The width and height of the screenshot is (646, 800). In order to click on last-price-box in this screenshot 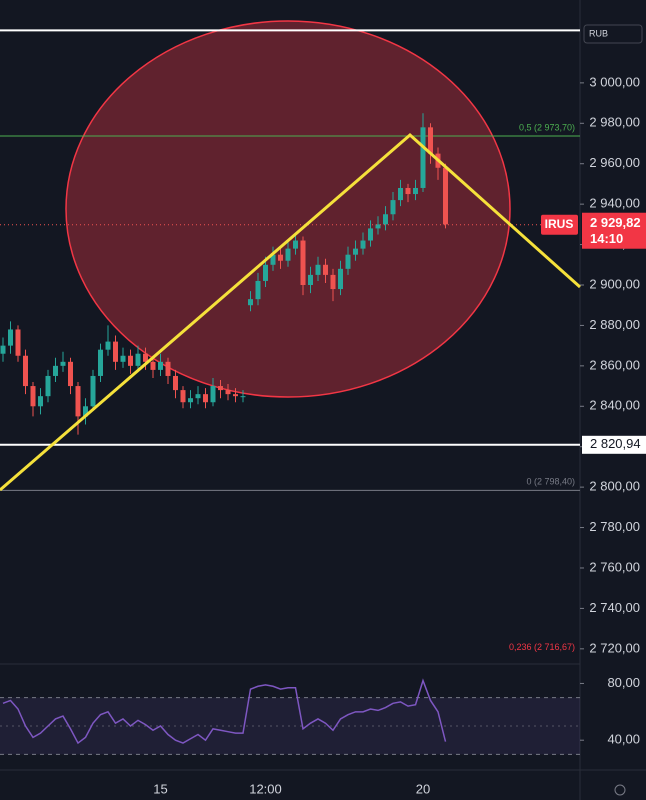, I will do `click(614, 230)`.